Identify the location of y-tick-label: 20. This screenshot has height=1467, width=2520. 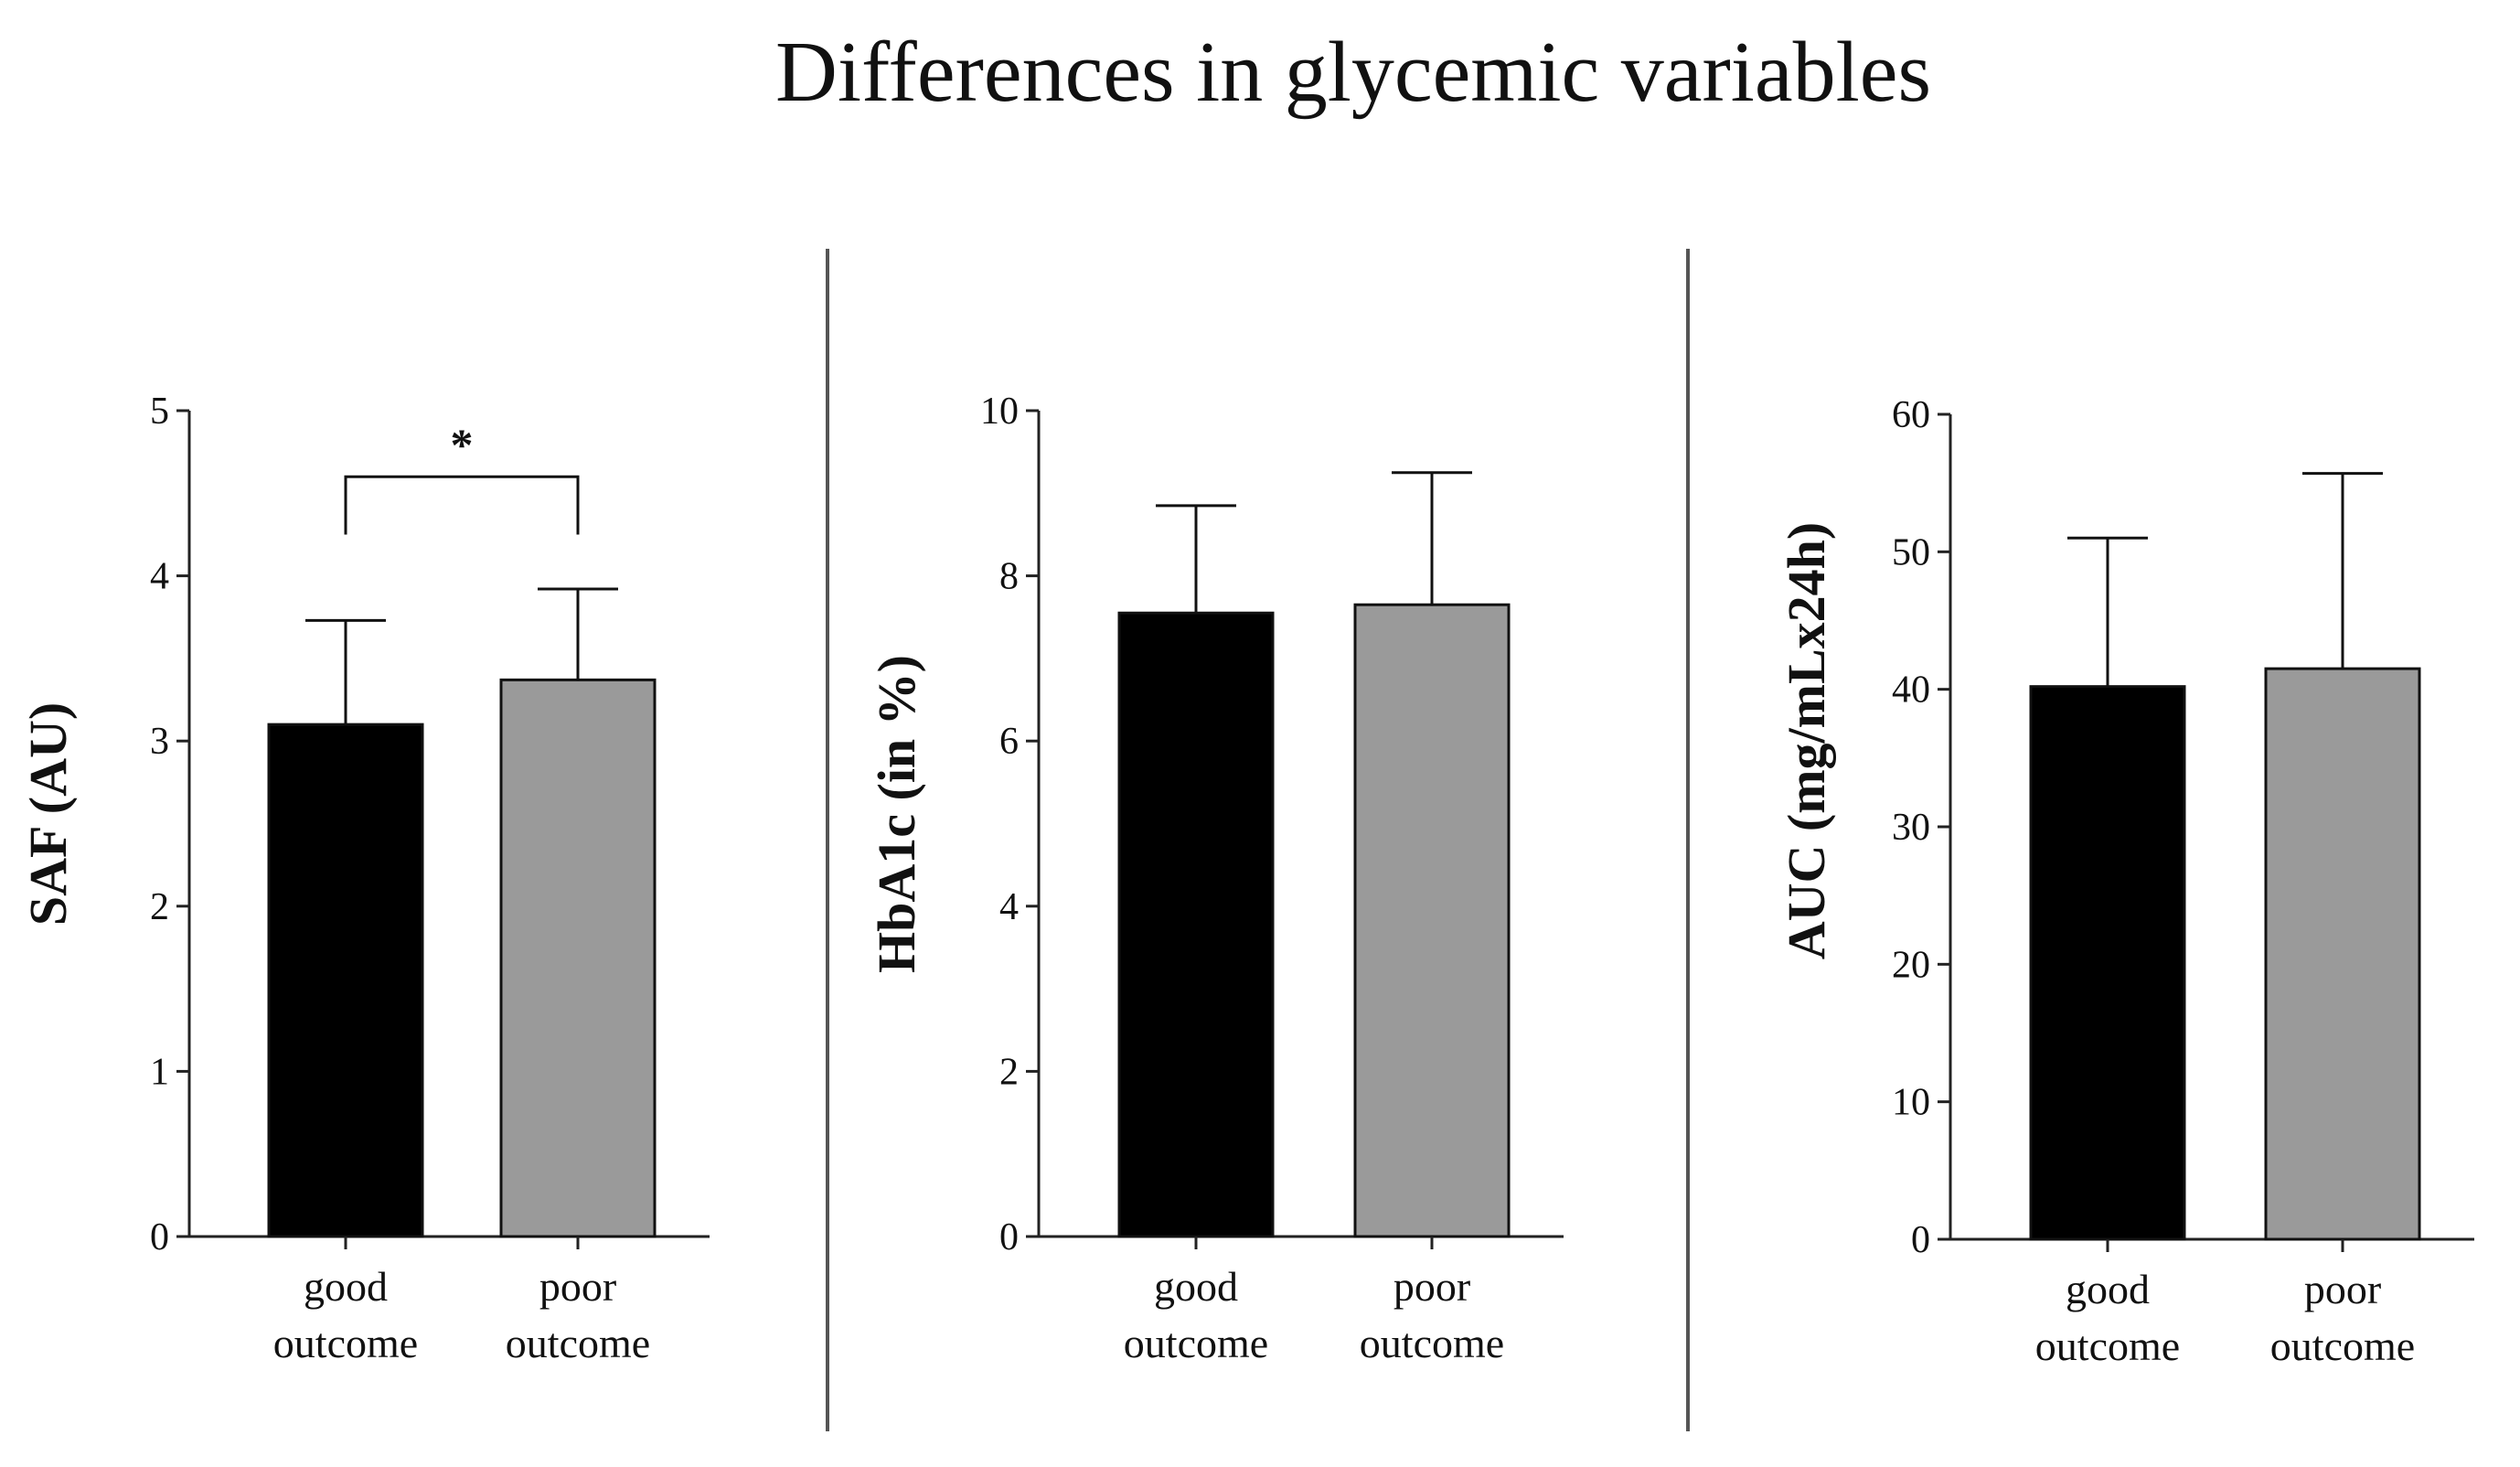
(1911, 965).